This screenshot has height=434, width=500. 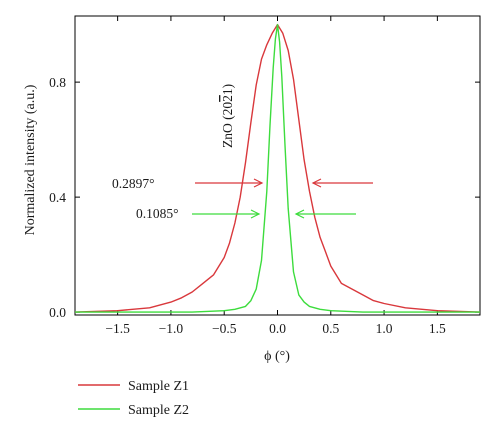 I want to click on x-tick-label: 1.0, so click(x=384, y=328).